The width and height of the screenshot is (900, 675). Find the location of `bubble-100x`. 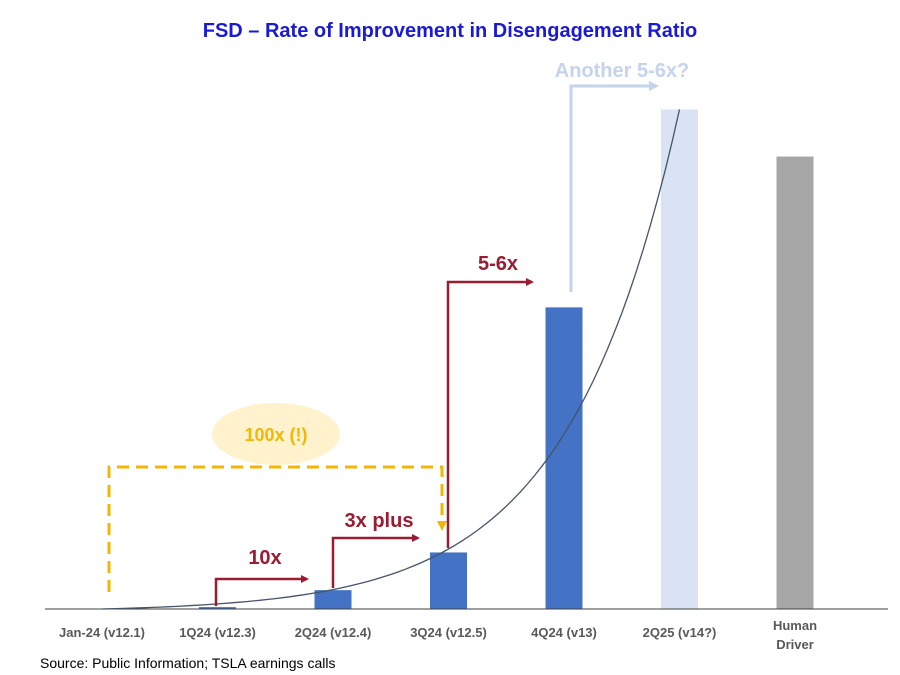

bubble-100x is located at coordinates (276, 434).